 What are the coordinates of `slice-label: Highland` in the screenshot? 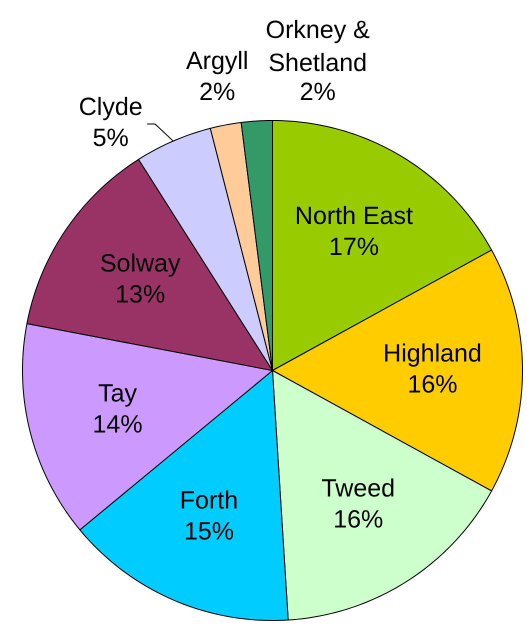 It's located at (432, 354).